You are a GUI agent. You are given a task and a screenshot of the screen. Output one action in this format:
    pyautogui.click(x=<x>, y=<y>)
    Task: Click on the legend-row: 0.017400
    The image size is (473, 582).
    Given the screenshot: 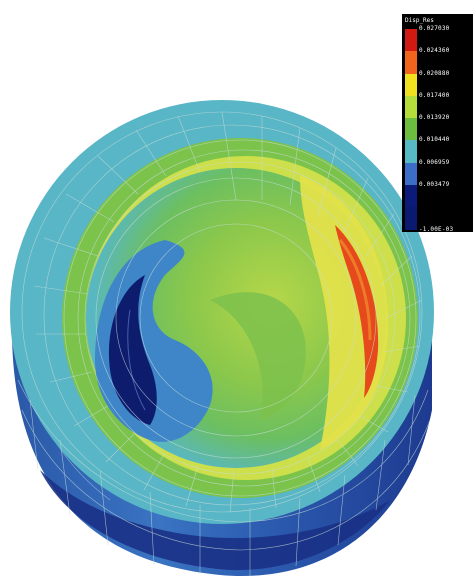 What is the action you would take?
    pyautogui.click(x=437, y=105)
    